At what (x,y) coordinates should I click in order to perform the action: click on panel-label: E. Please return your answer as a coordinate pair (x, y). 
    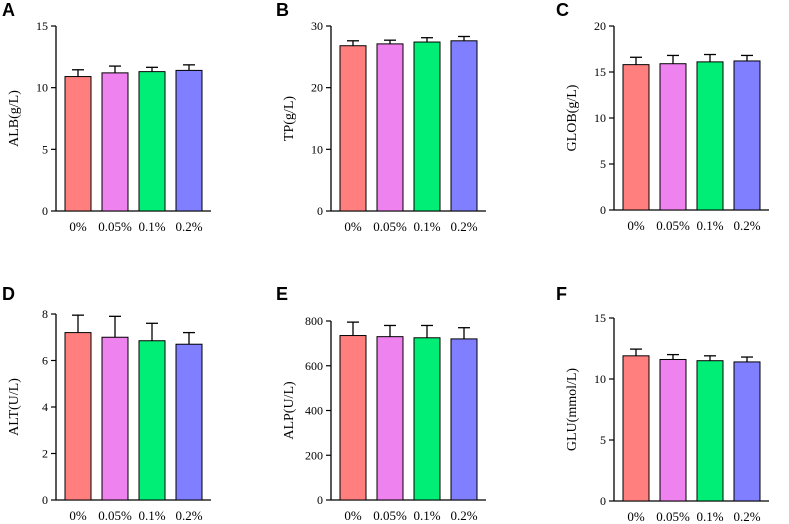
    Looking at the image, I should click on (282, 294).